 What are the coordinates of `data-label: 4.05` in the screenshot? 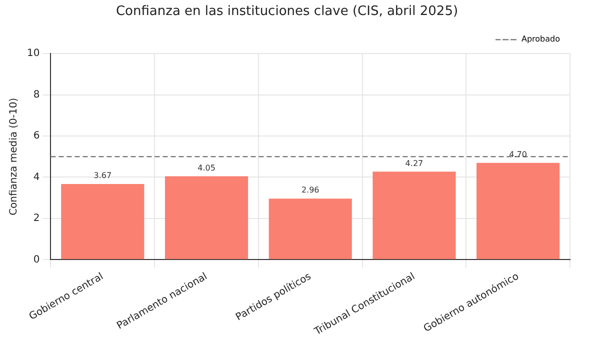 It's located at (207, 167).